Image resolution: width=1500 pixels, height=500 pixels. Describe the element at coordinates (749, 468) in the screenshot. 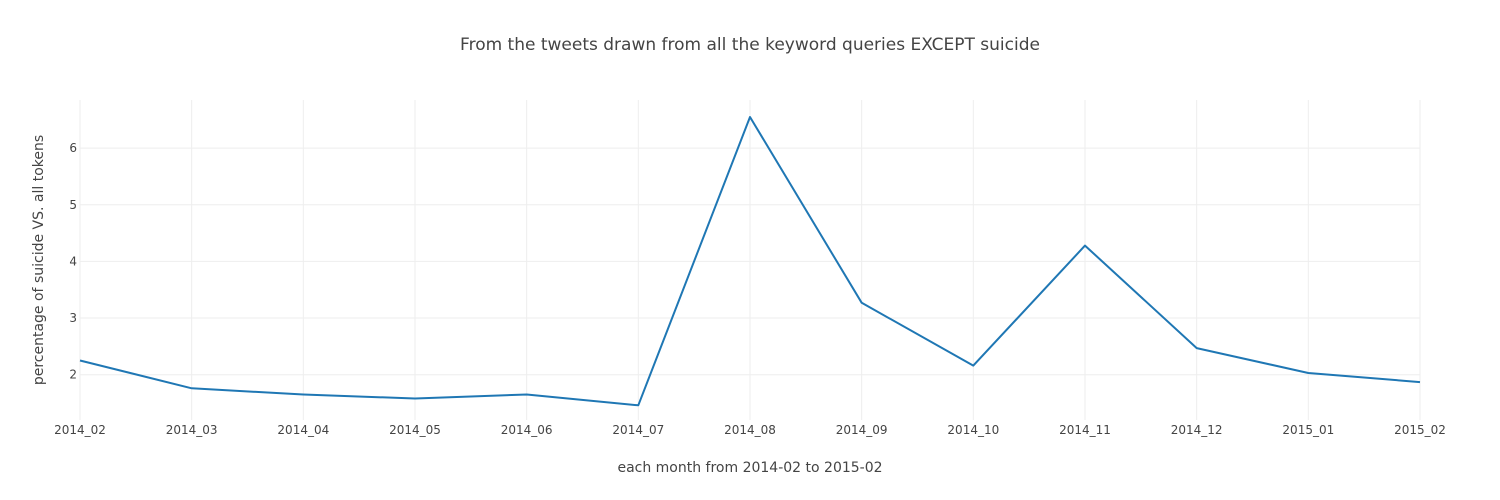

I see `x-axis-title: each month from 2014-02 to 2015-02` at that location.